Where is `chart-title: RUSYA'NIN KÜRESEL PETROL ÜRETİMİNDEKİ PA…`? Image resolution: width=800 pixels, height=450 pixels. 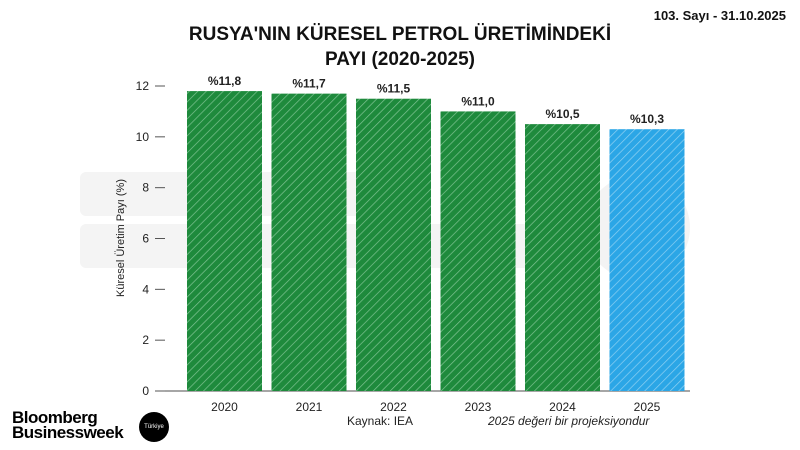
chart-title: RUSYA'NIN KÜRESEL PETROL ÜRETİMİNDEKİ PA… is located at coordinates (400, 47).